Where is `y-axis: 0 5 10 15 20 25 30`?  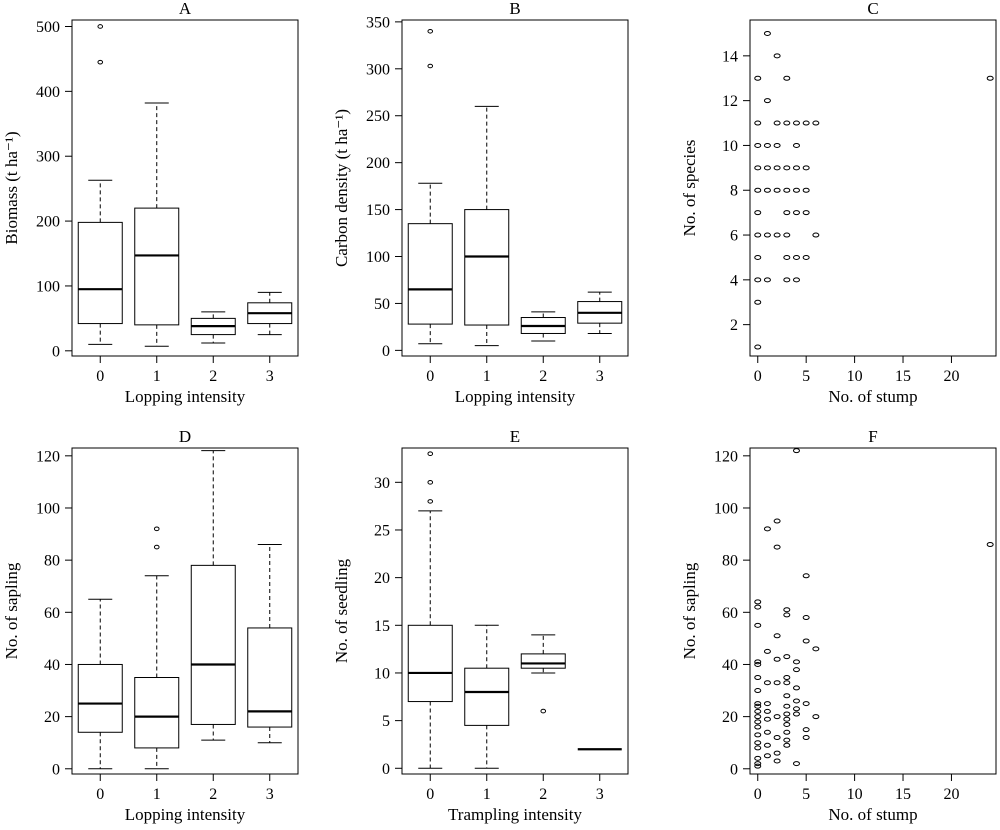
y-axis: 0 5 10 15 20 25 30 is located at coordinates (388, 626).